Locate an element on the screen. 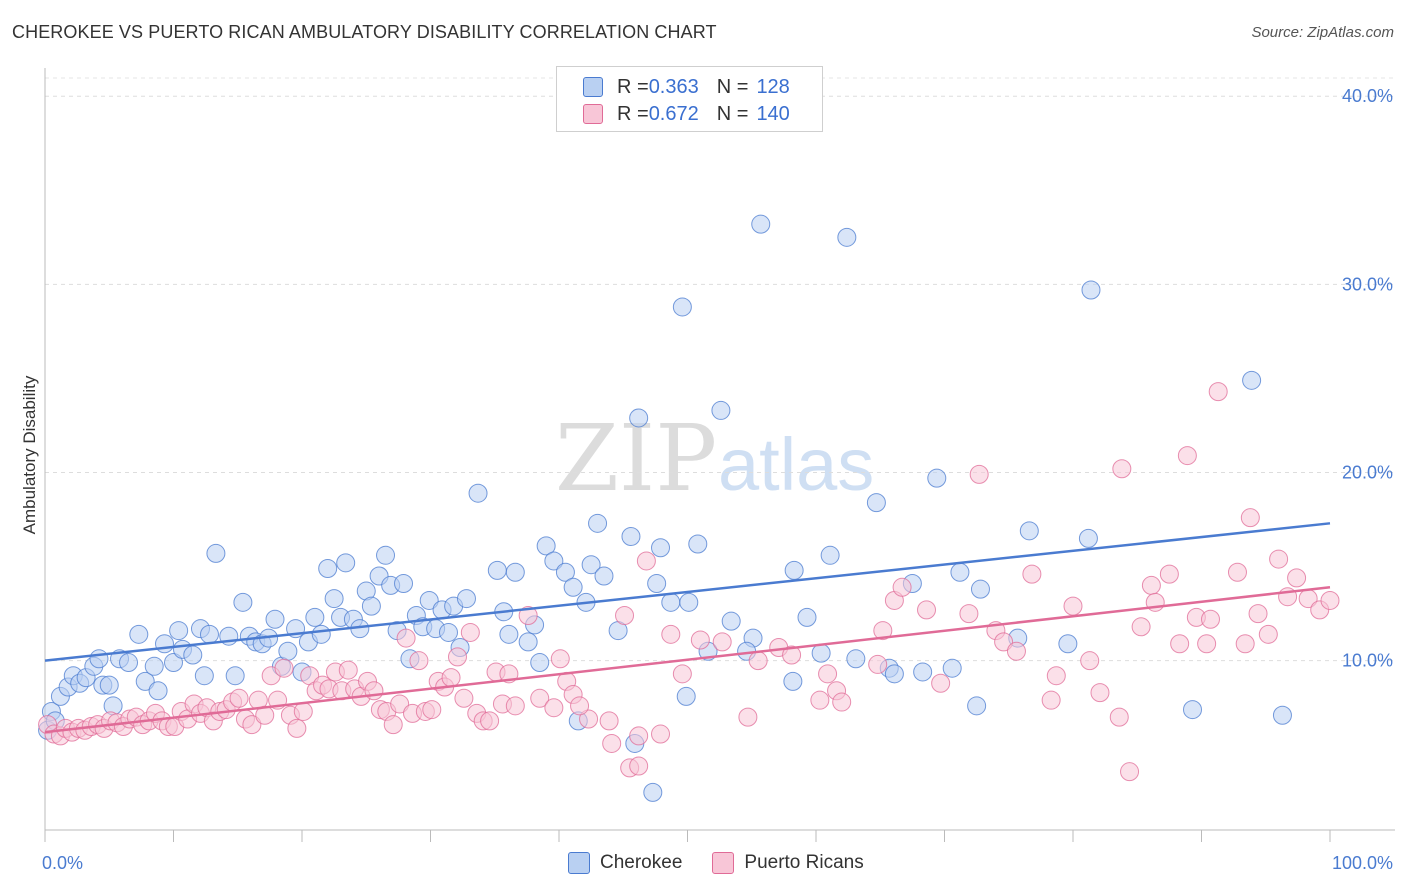 This screenshot has width=1406, height=892. stats-row-cherokee: R = 0.363 N = 128 is located at coordinates (686, 87).